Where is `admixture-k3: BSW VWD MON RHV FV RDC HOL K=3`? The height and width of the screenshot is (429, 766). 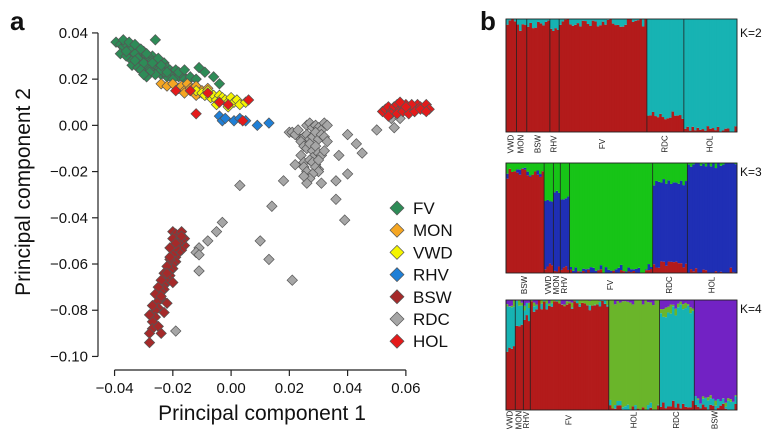 admixture-k3: BSW VWD MON RHV FV RDC HOL K=3 is located at coordinates (633, 228).